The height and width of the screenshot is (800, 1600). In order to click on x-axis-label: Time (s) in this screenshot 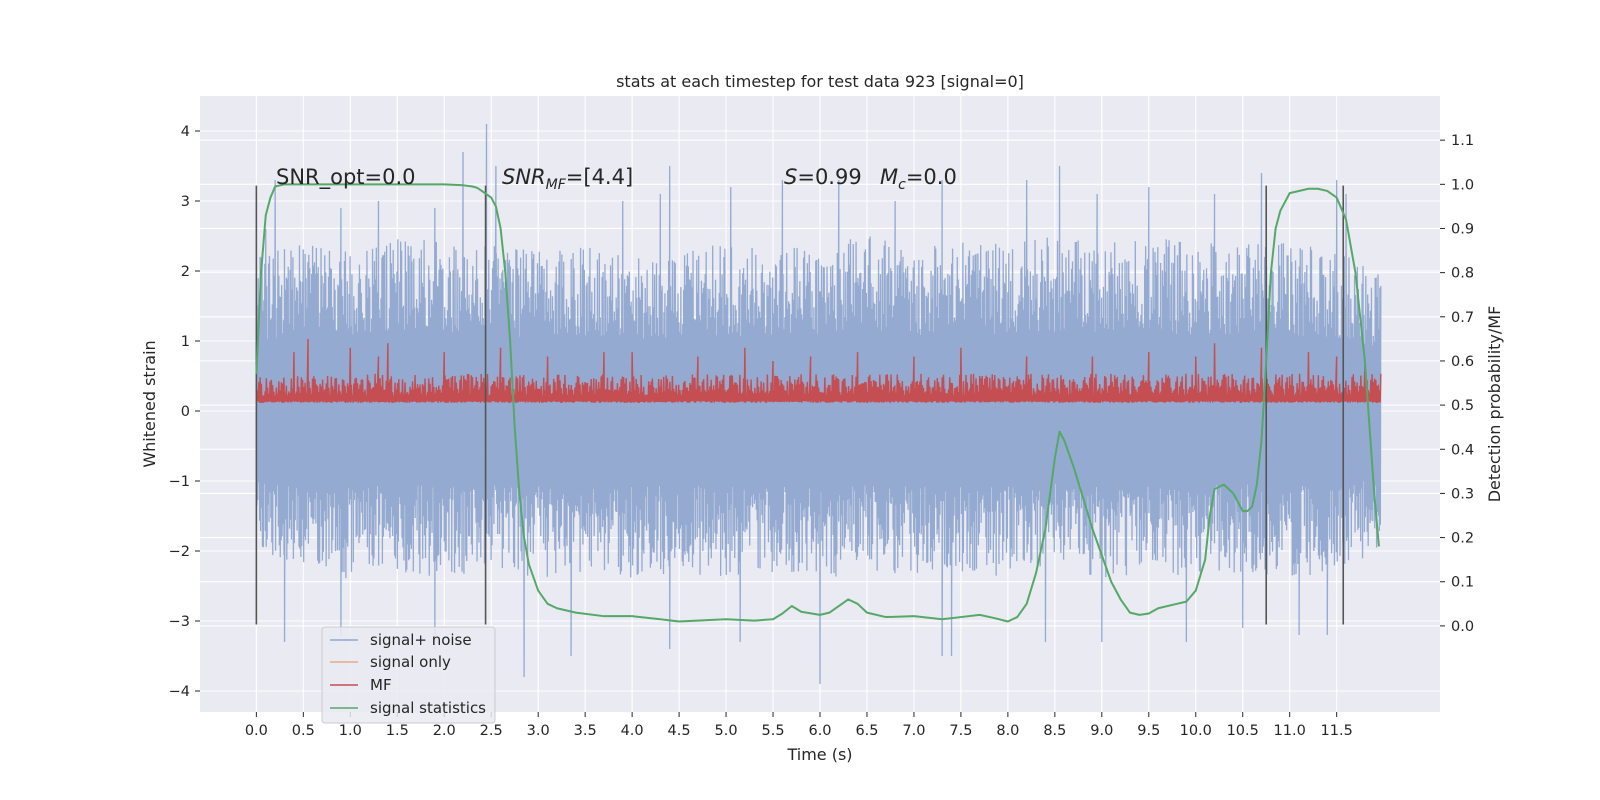, I will do `click(819, 754)`.